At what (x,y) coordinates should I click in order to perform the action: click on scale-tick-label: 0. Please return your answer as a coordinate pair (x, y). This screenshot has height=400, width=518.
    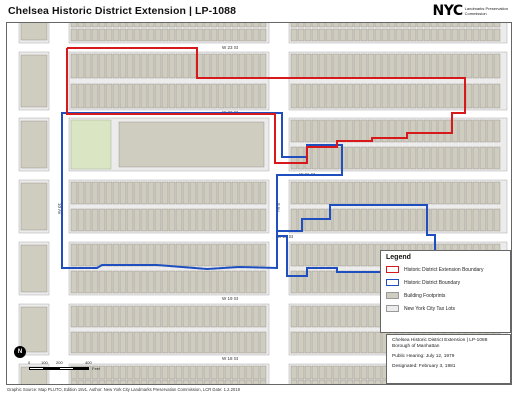
    Looking at the image, I should click on (29, 362).